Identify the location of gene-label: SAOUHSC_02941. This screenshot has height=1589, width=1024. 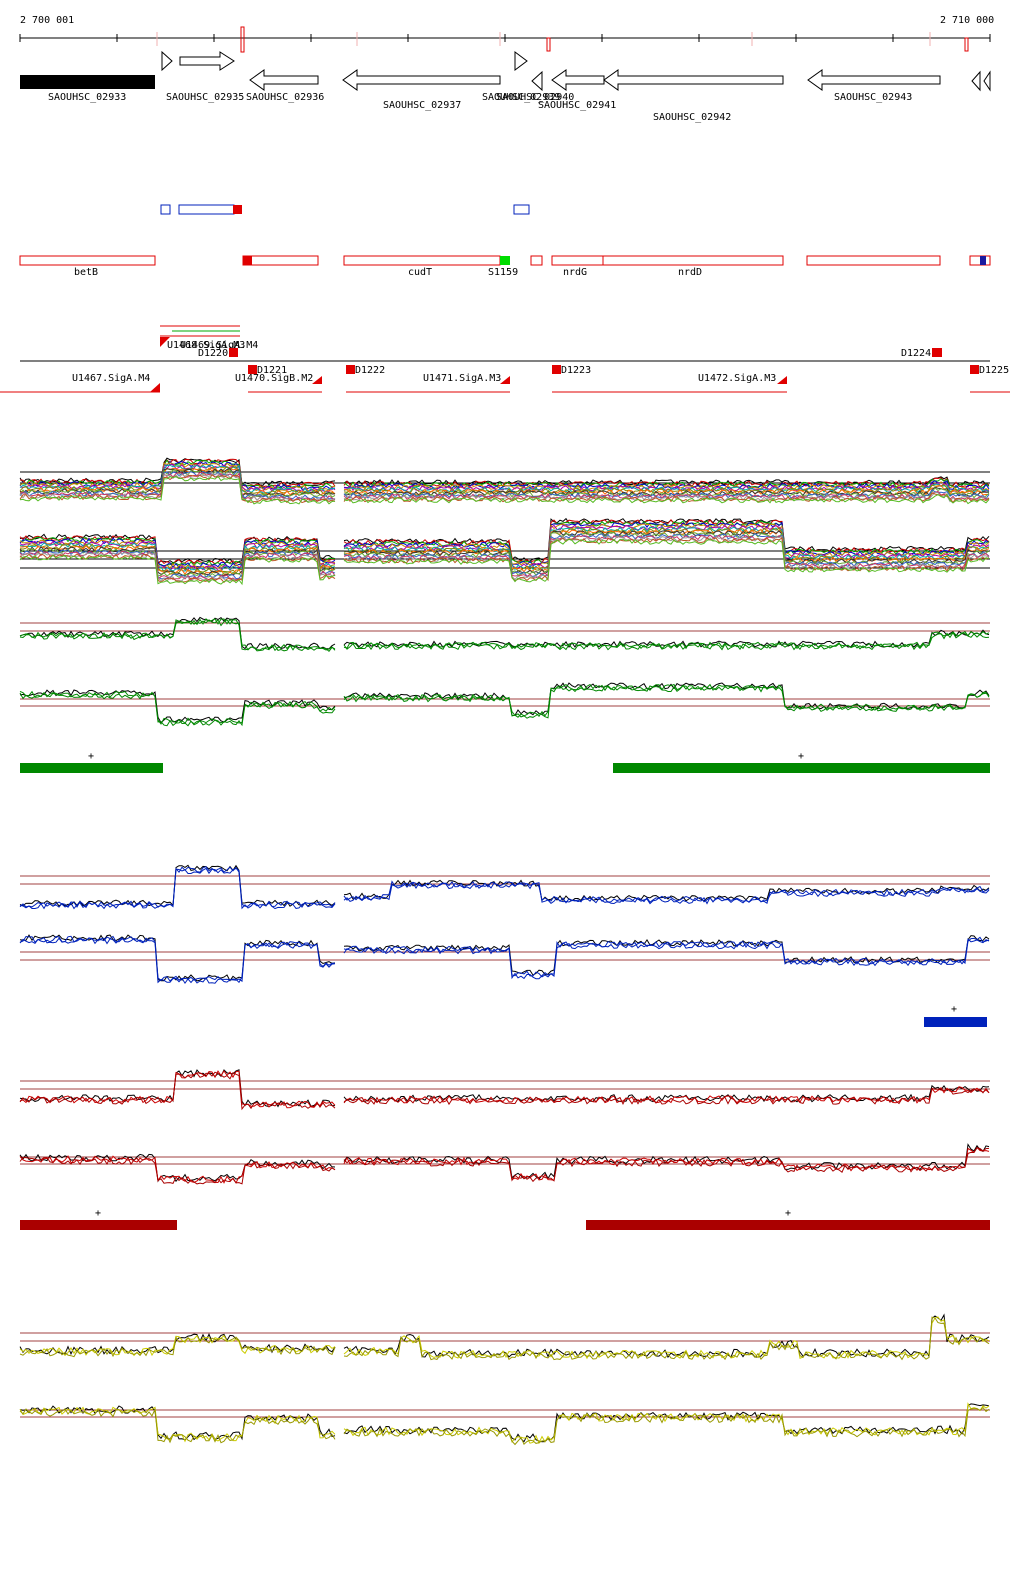
(577, 105).